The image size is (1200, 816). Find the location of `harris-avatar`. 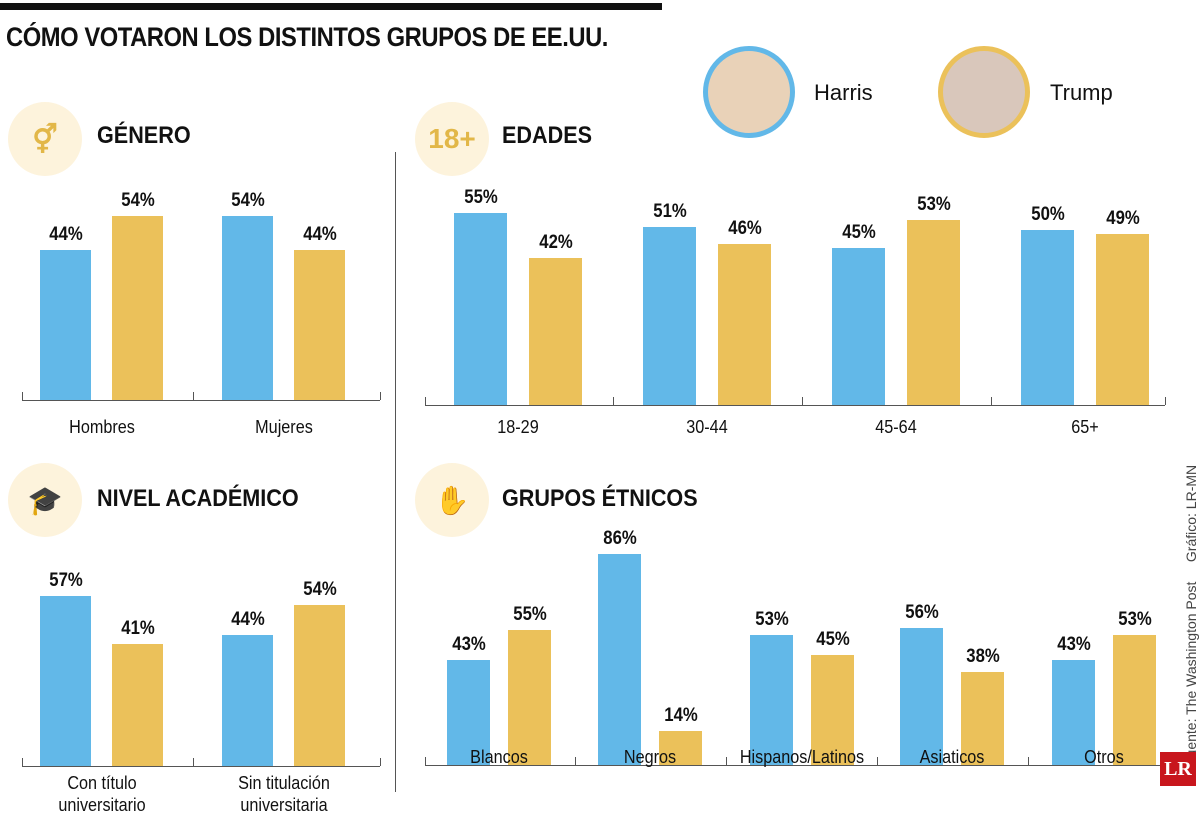

harris-avatar is located at coordinates (749, 92).